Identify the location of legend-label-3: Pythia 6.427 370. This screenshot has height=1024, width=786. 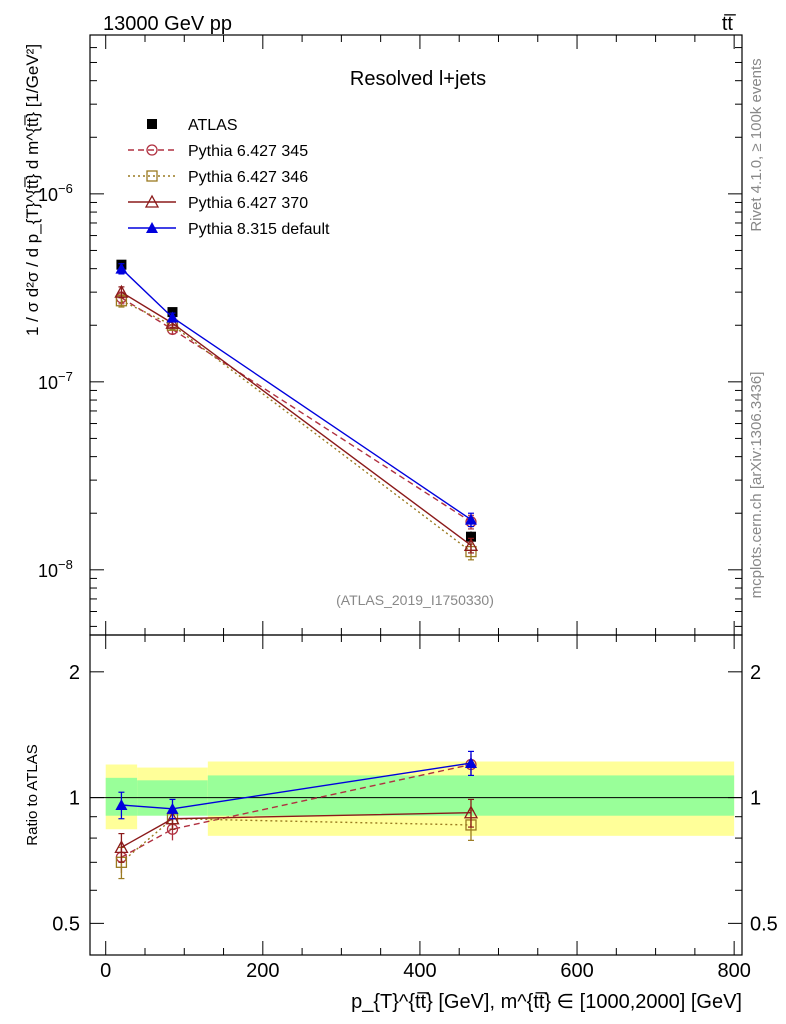
(248, 203).